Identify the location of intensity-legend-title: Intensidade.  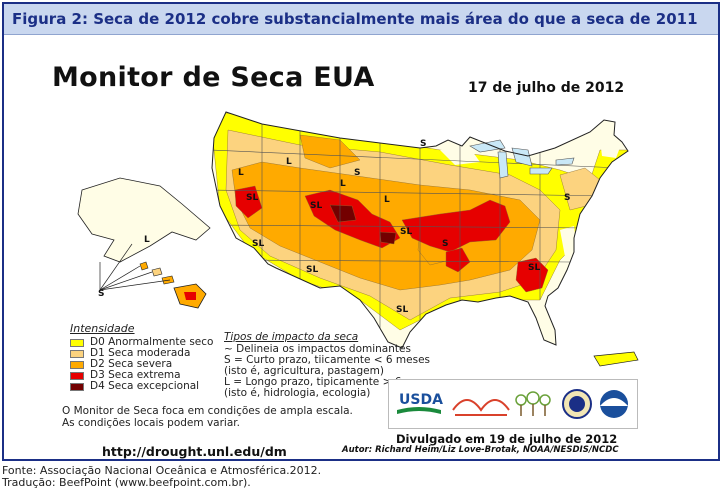
(102, 328).